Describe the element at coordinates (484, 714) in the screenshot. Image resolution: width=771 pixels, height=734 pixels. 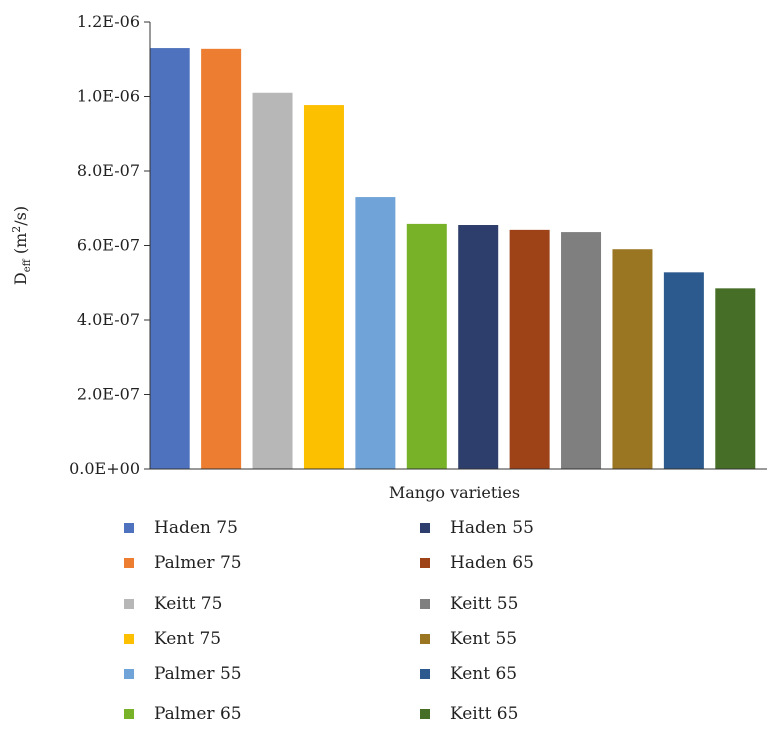
I see `legend-label: Keitt 65` at that location.